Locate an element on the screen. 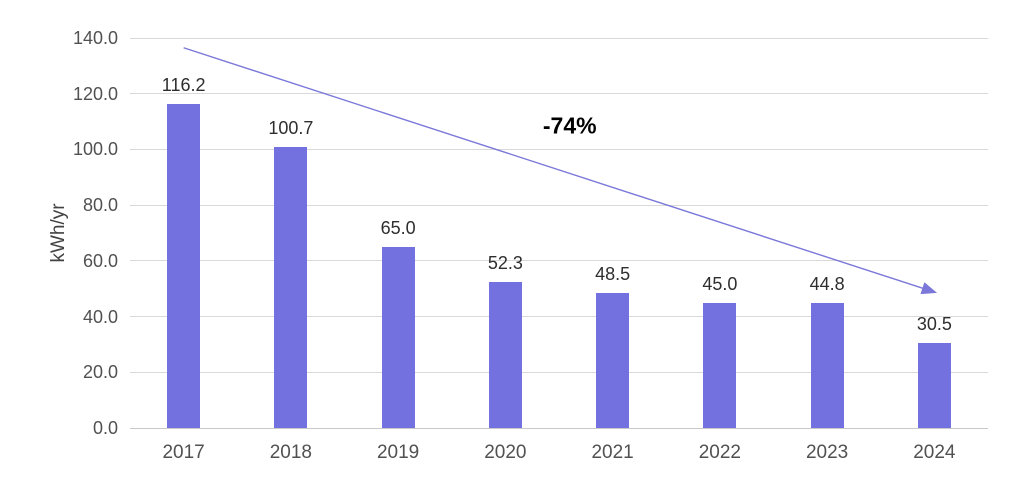 This screenshot has height=488, width=1024. y-tick-label: 60.0 is located at coordinates (100, 260).